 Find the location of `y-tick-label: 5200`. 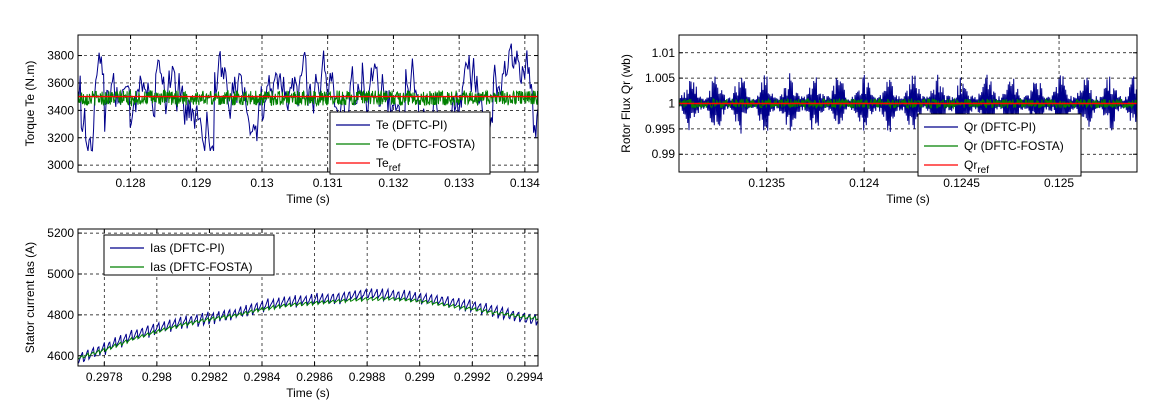

y-tick-label: 5200 is located at coordinates (60, 233).